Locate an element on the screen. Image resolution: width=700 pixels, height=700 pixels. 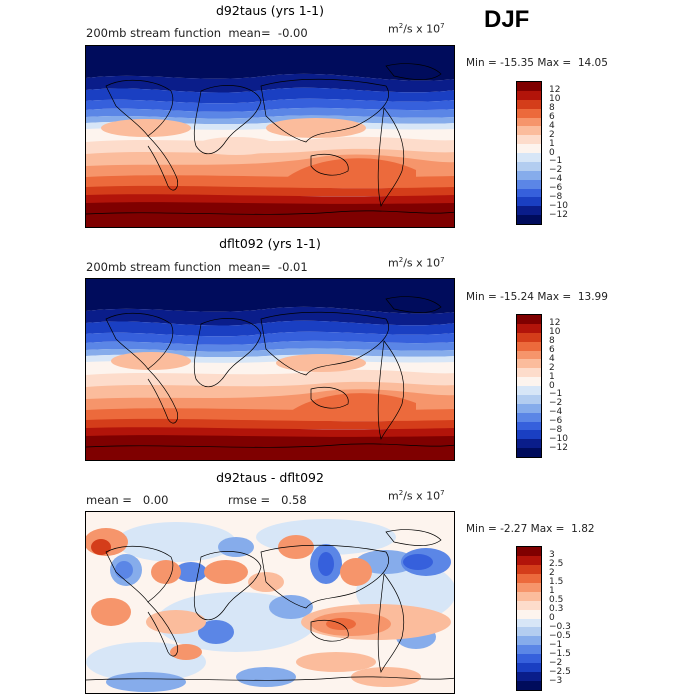
panel2-minmax: Min = -15.24 Max = 13.99 is located at coordinates (537, 297).